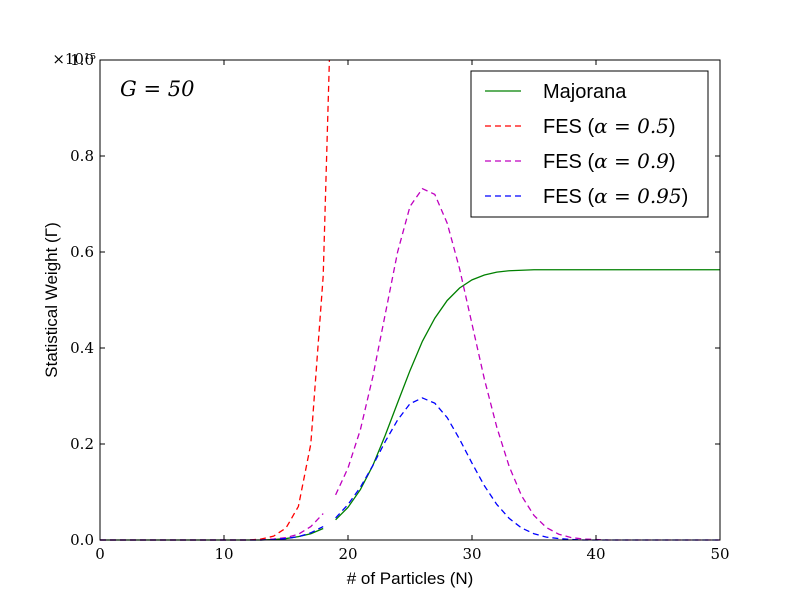  Describe the element at coordinates (719, 554) in the screenshot. I see `x-tick-label: 50` at that location.